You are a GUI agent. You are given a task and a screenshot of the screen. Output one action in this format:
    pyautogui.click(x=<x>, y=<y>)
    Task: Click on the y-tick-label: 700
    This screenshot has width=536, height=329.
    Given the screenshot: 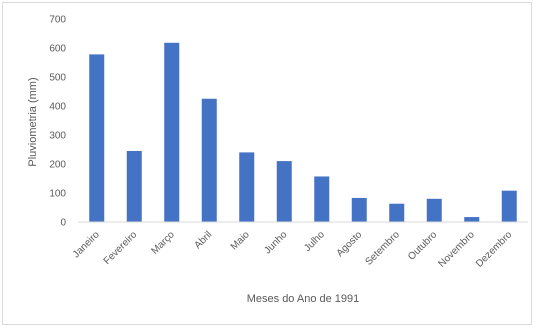 What is the action you would take?
    pyautogui.click(x=57, y=20)
    